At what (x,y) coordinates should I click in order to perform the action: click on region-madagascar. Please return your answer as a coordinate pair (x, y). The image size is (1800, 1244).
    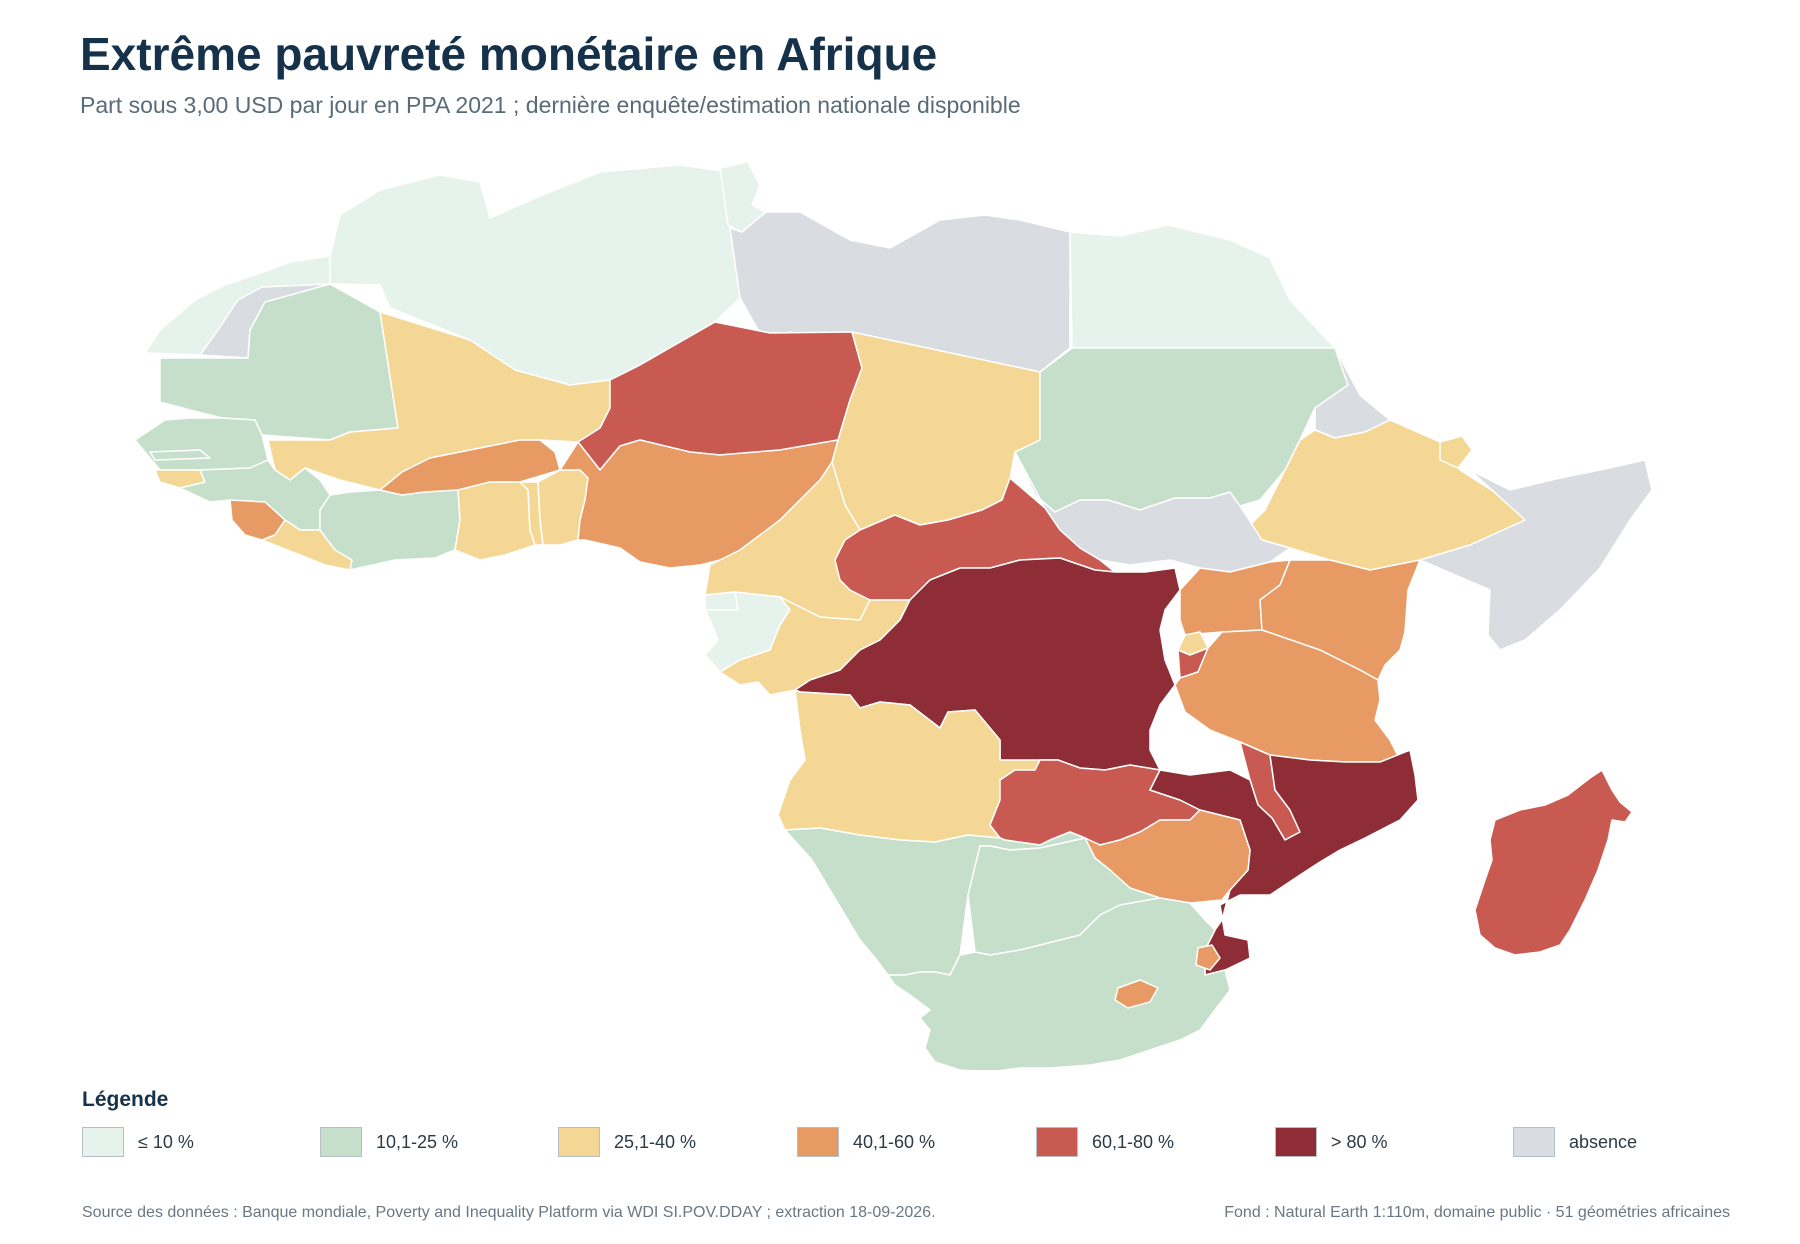
    Looking at the image, I should click on (1553, 862).